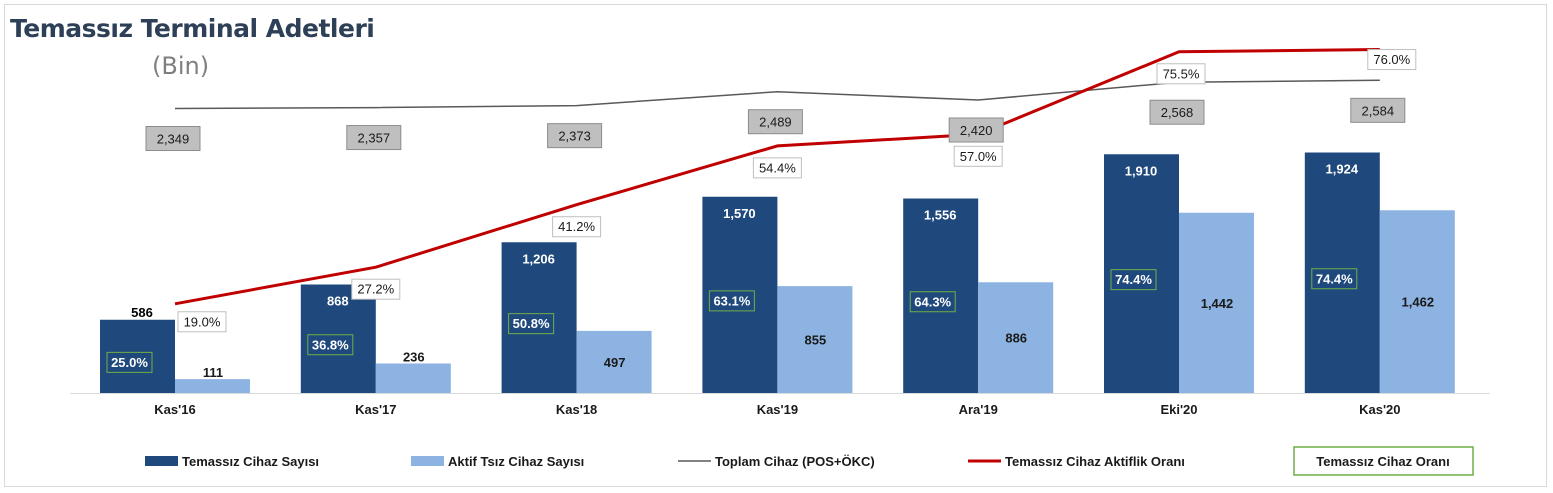  Describe the element at coordinates (174, 409) in the screenshot. I see `x-tick-label: Kas'16` at that location.